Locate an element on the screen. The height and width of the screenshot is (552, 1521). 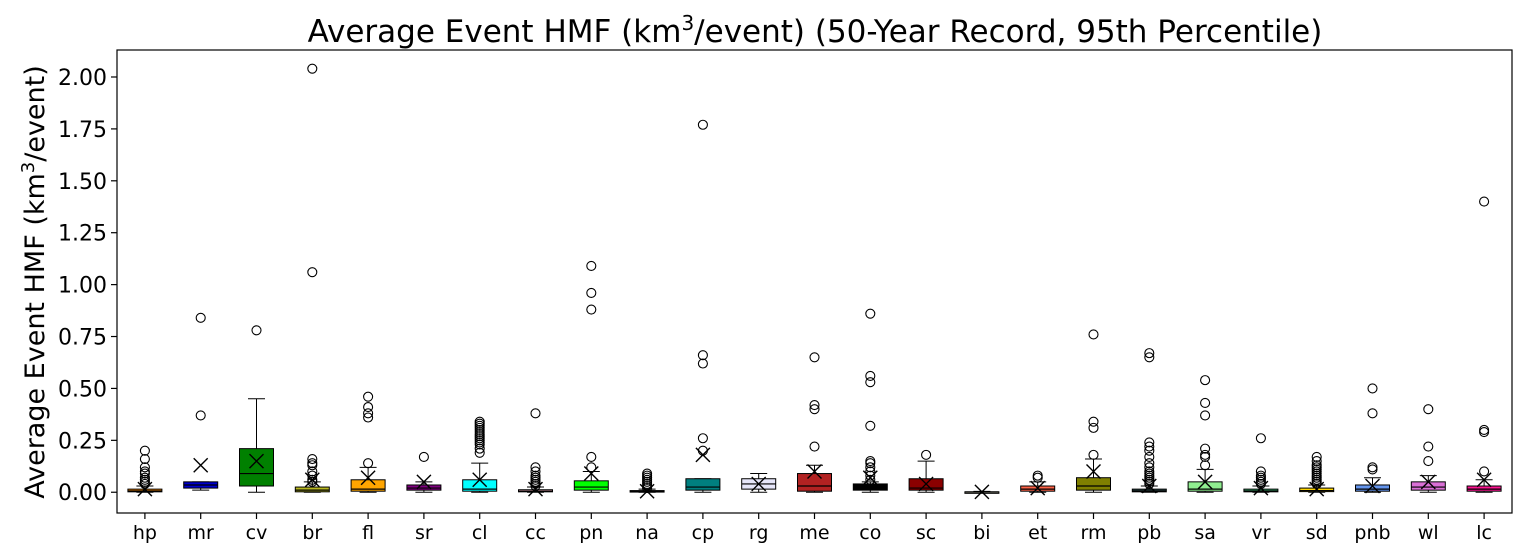
box-bi is located at coordinates (982, 492).